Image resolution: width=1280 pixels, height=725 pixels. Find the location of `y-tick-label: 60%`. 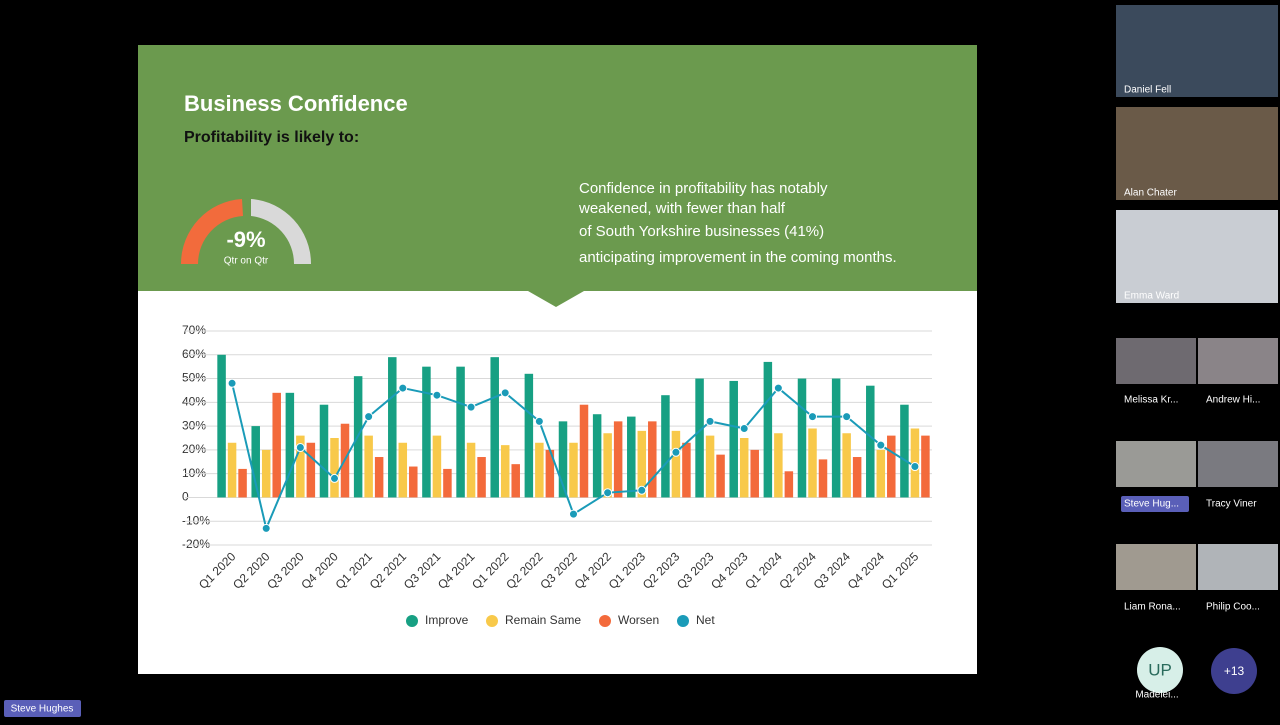

y-tick-label: 60% is located at coordinates (194, 354).